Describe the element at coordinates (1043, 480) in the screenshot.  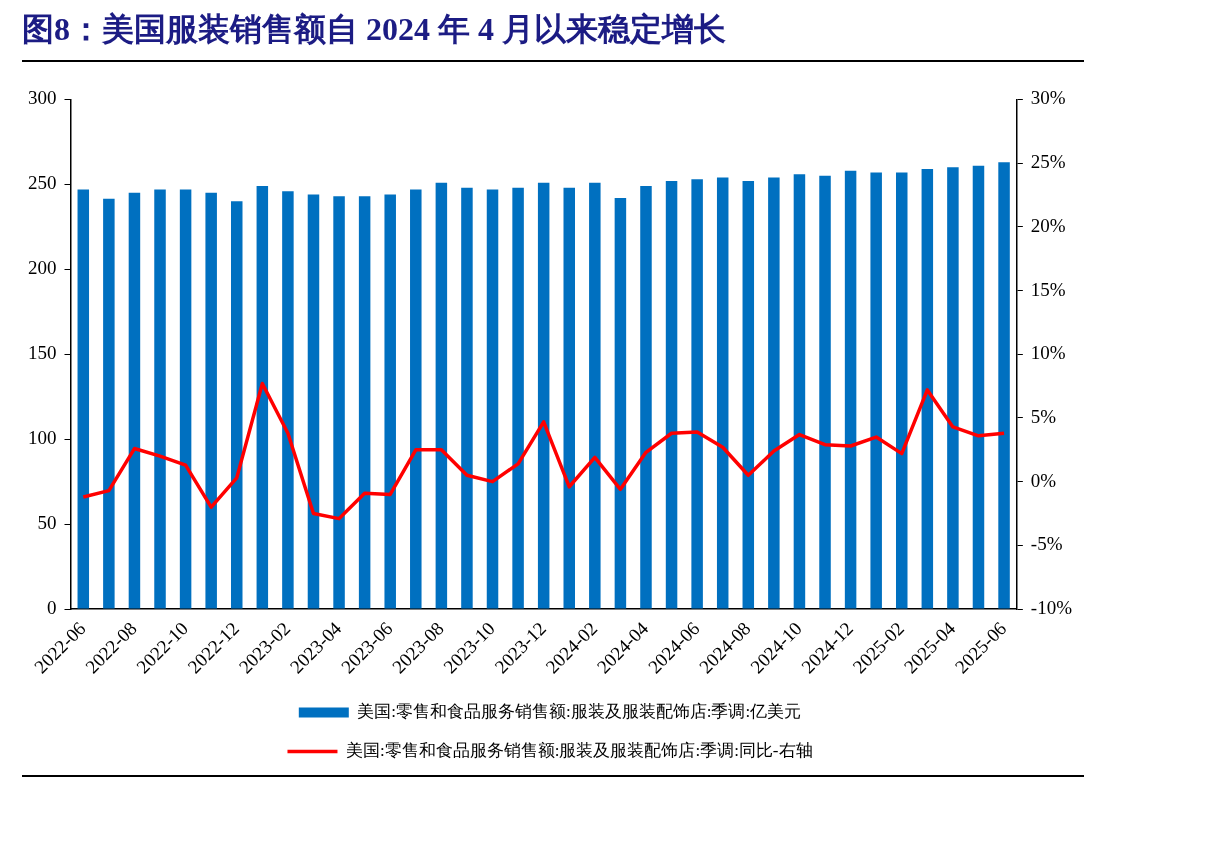
I see `y2-tick-label: 0%` at that location.